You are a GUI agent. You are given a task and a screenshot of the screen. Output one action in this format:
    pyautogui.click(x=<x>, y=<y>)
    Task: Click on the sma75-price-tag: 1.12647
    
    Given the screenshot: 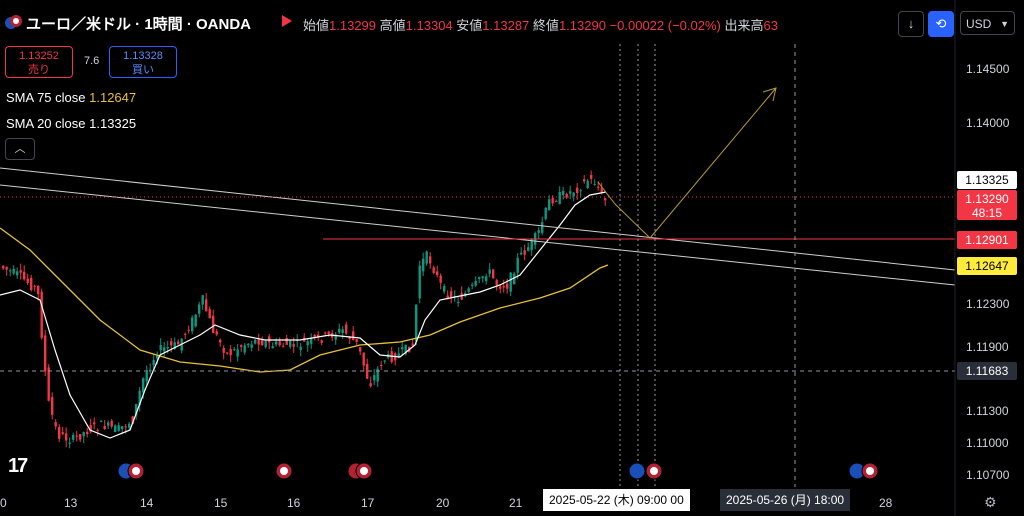 What is the action you would take?
    pyautogui.click(x=987, y=266)
    